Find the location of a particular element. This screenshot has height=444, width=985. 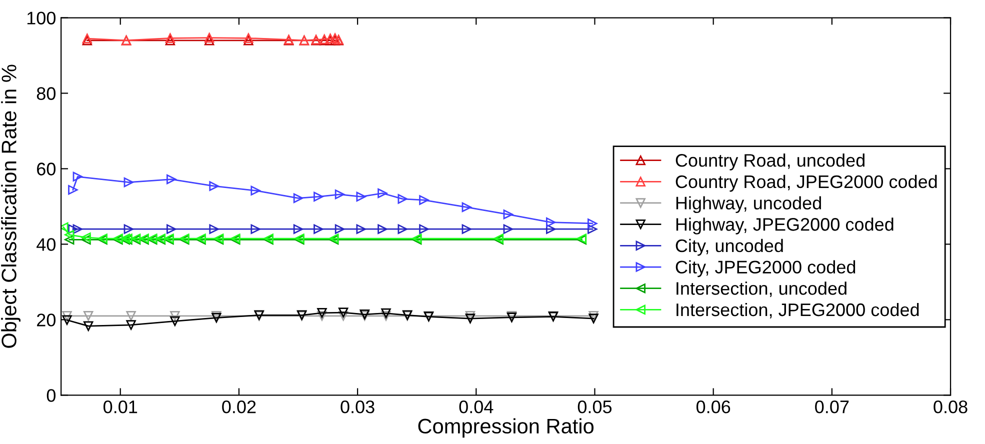

x-tick-label: 0.05 is located at coordinates (595, 407).